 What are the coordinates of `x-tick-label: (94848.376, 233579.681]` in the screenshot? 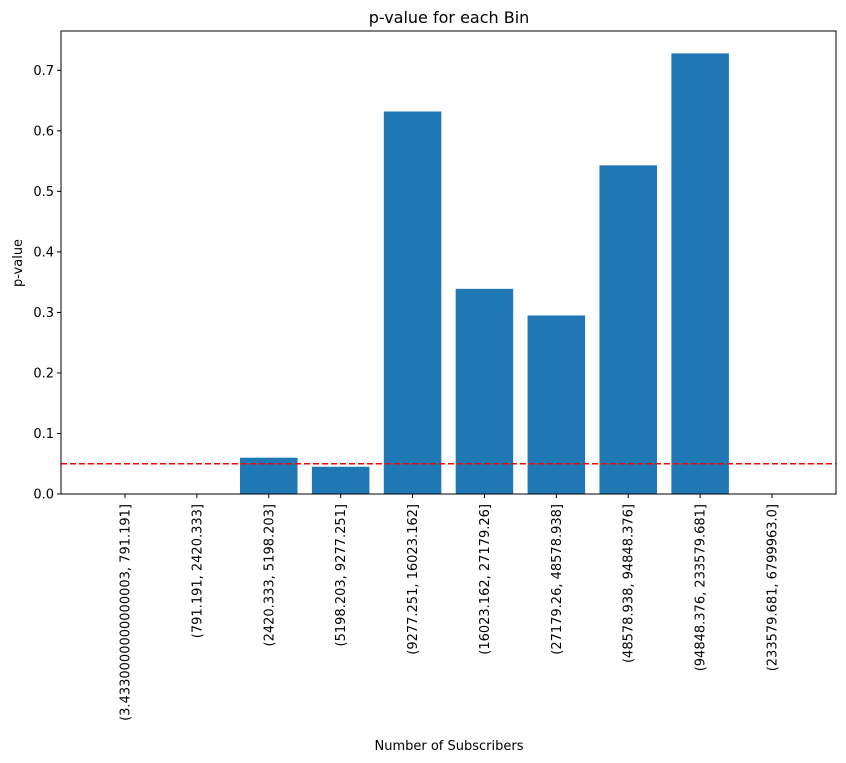 It's located at (701, 587).